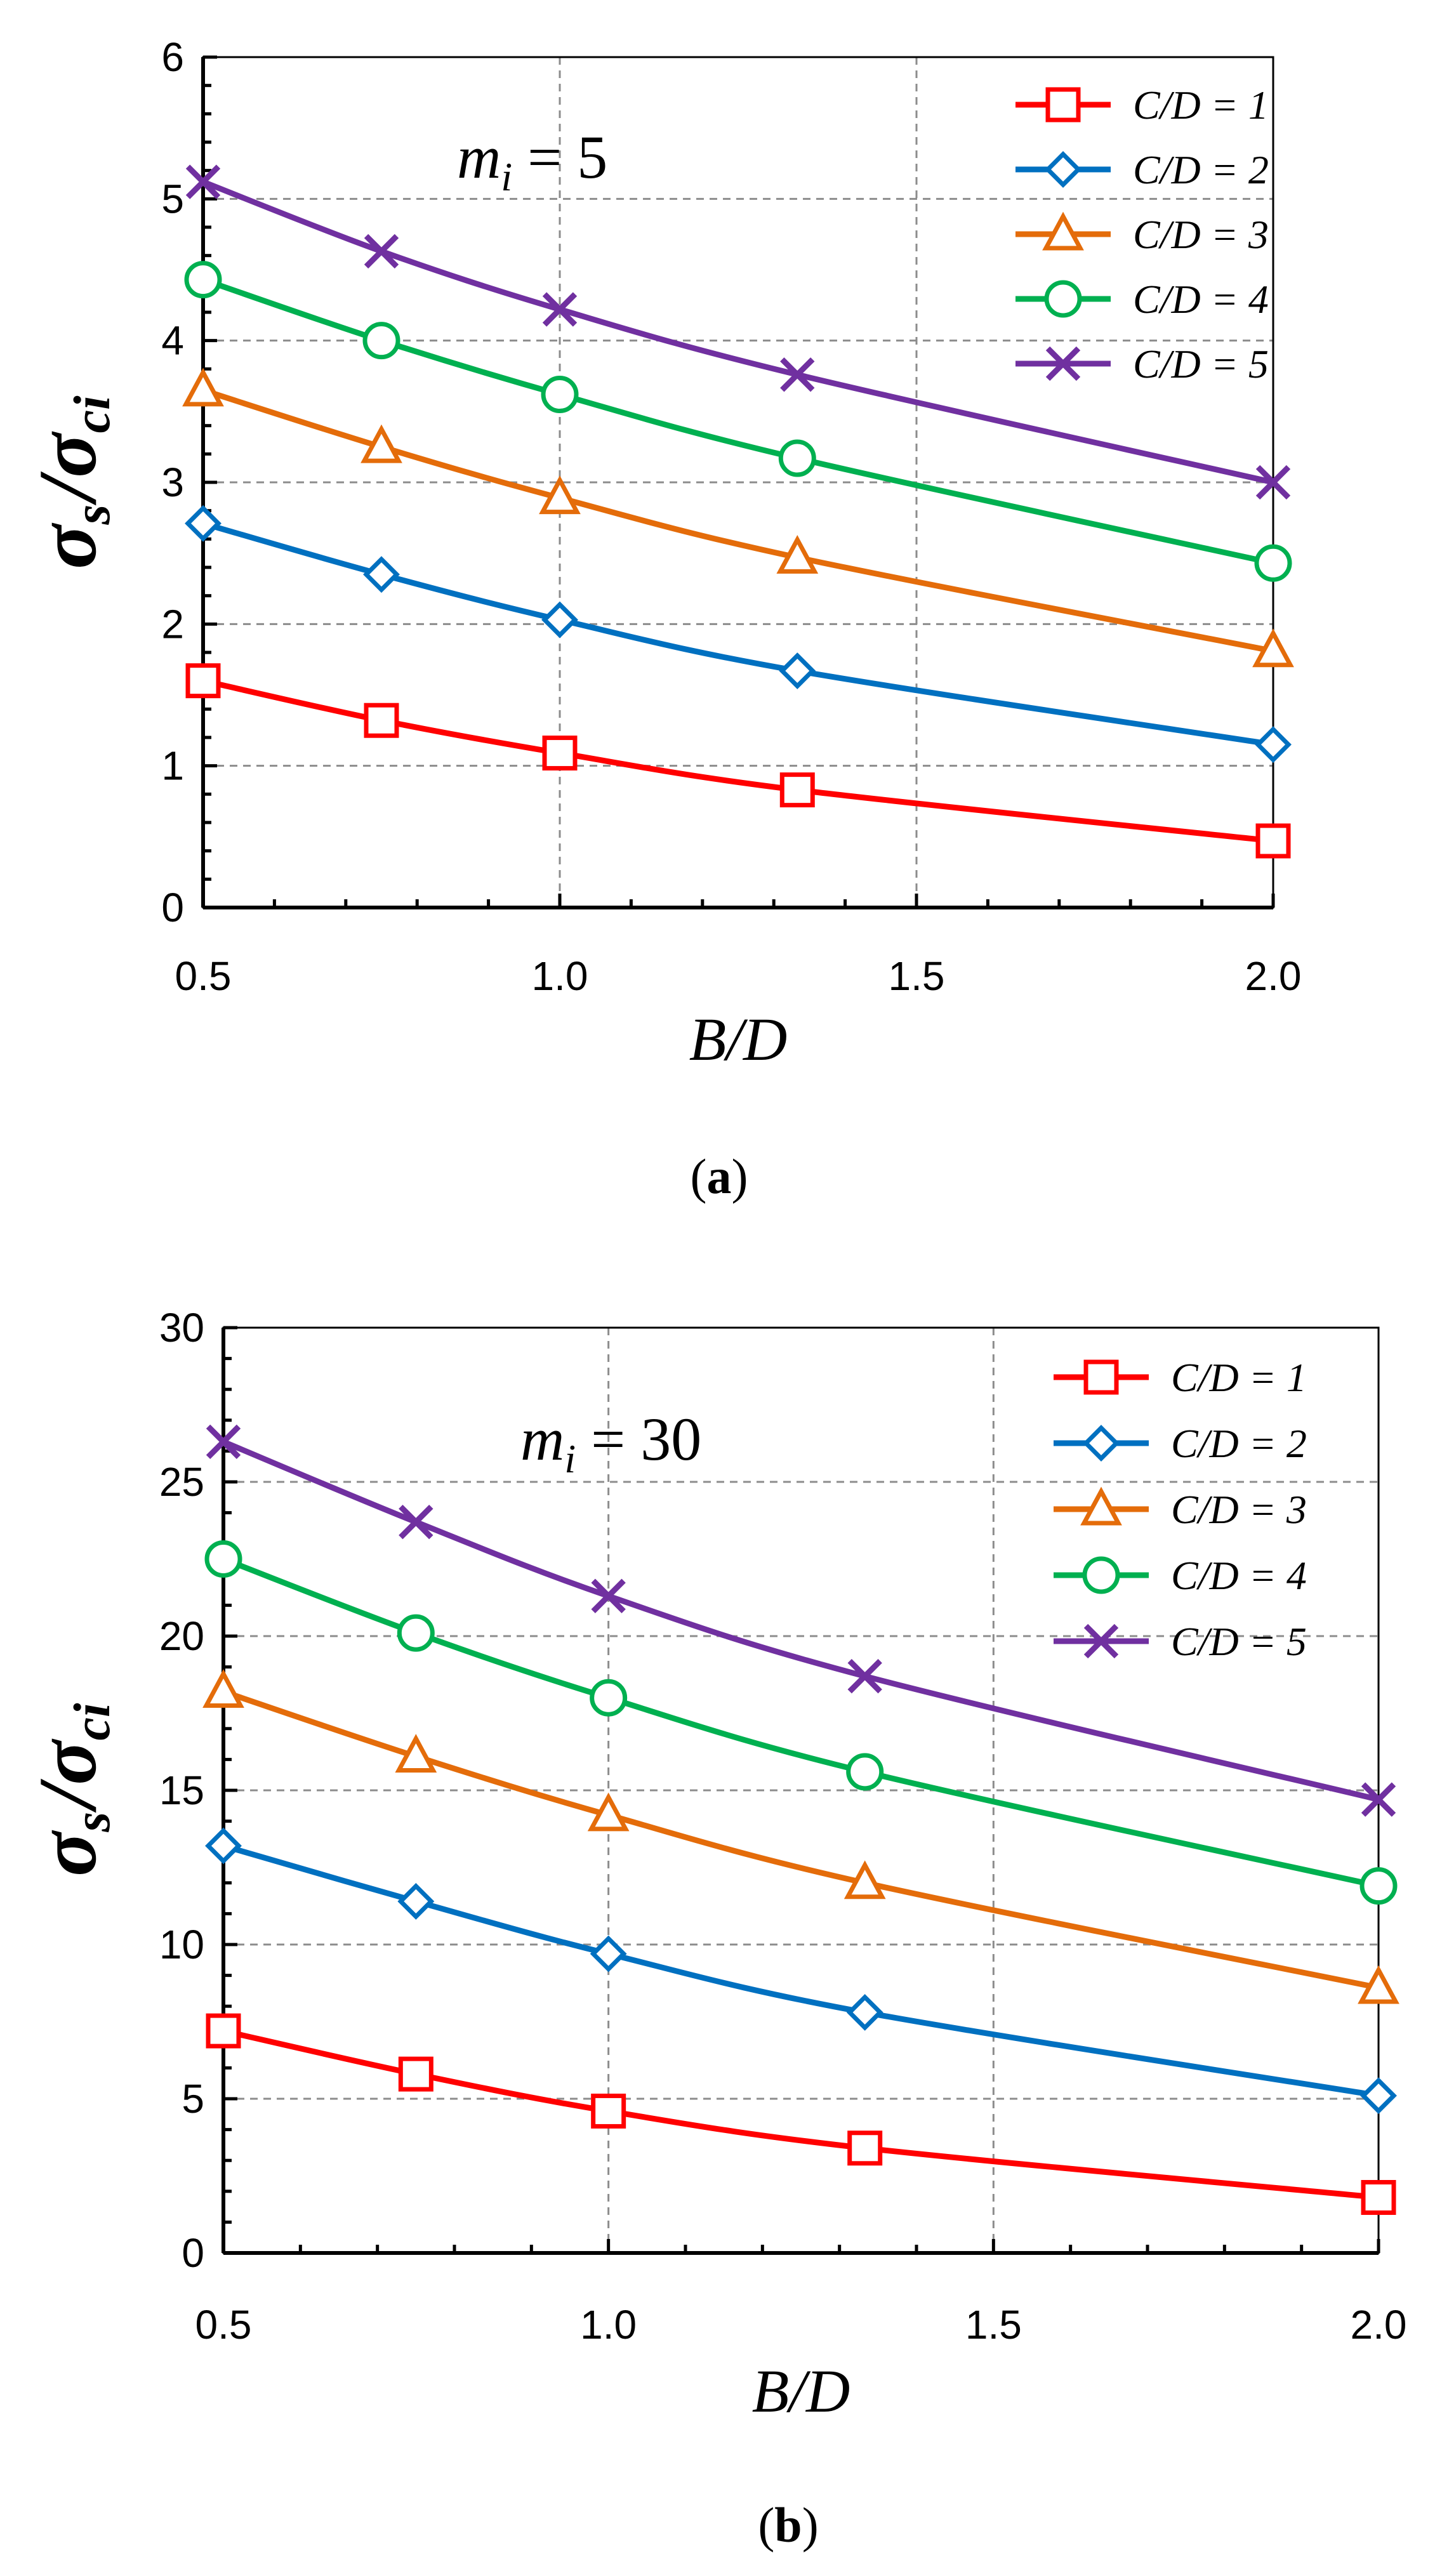  I want to click on legend-item-b-3: C/D = 3, so click(1180, 1509).